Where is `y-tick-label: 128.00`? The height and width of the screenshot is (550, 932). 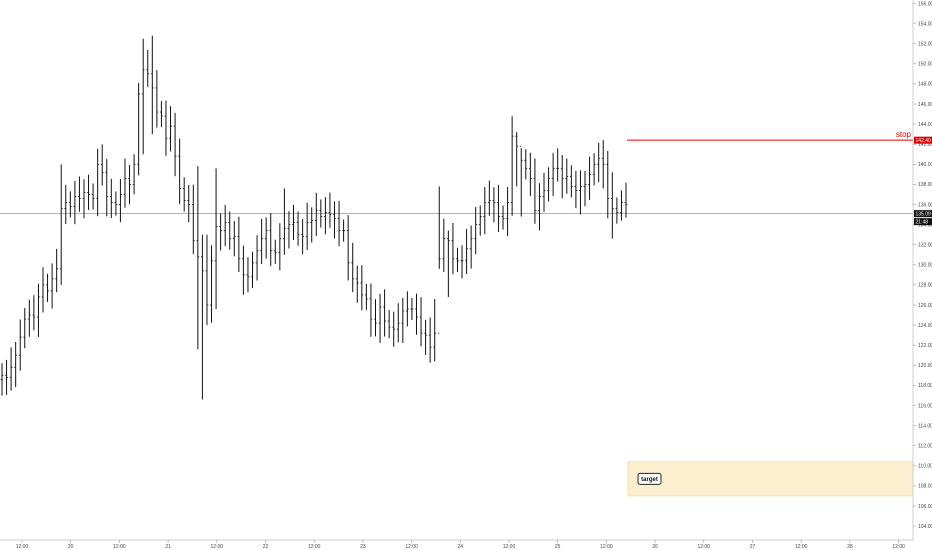 y-tick-label: 128.00 is located at coordinates (925, 286).